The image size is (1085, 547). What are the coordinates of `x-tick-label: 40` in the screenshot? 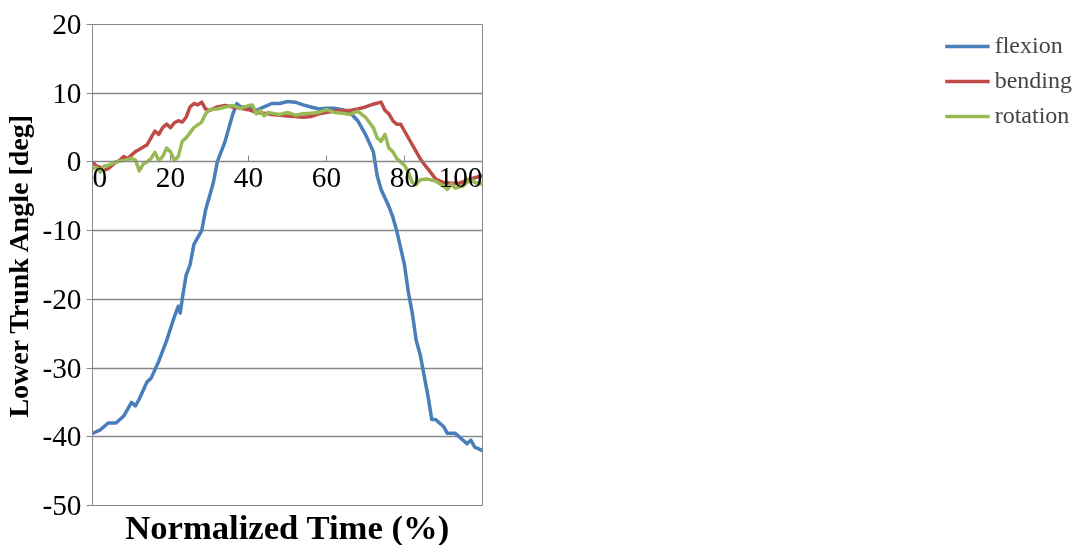 It's located at (248, 176).